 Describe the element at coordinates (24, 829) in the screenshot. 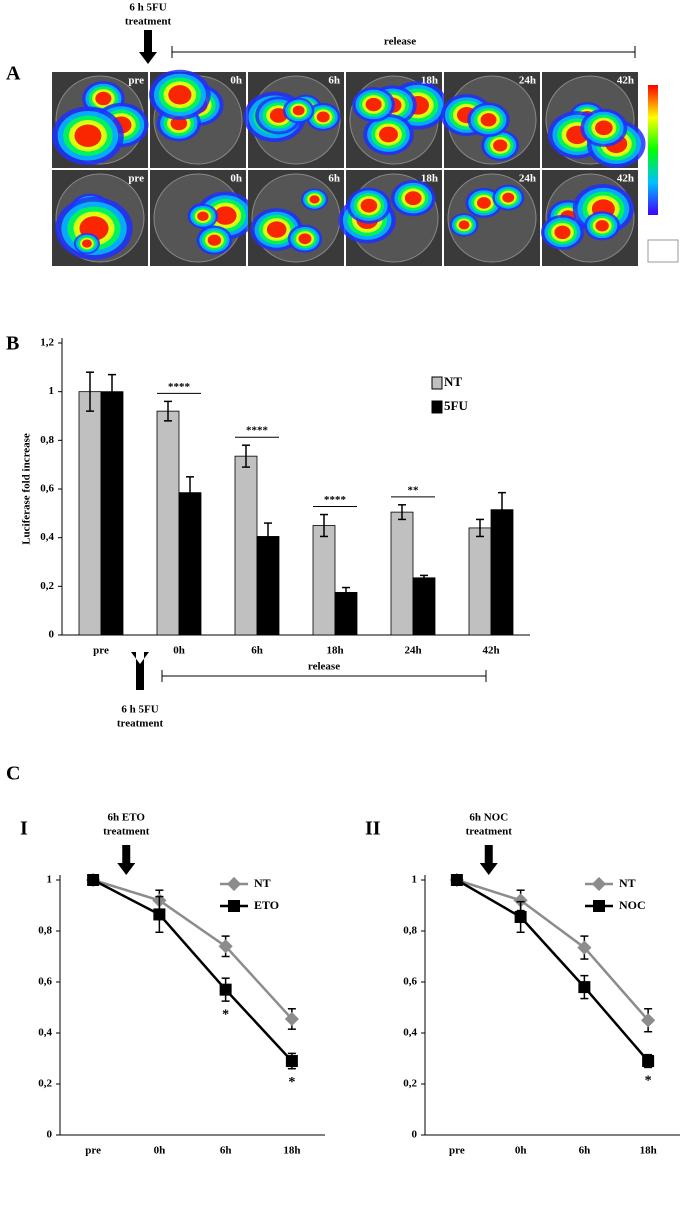

I see `panel-label: I` at that location.